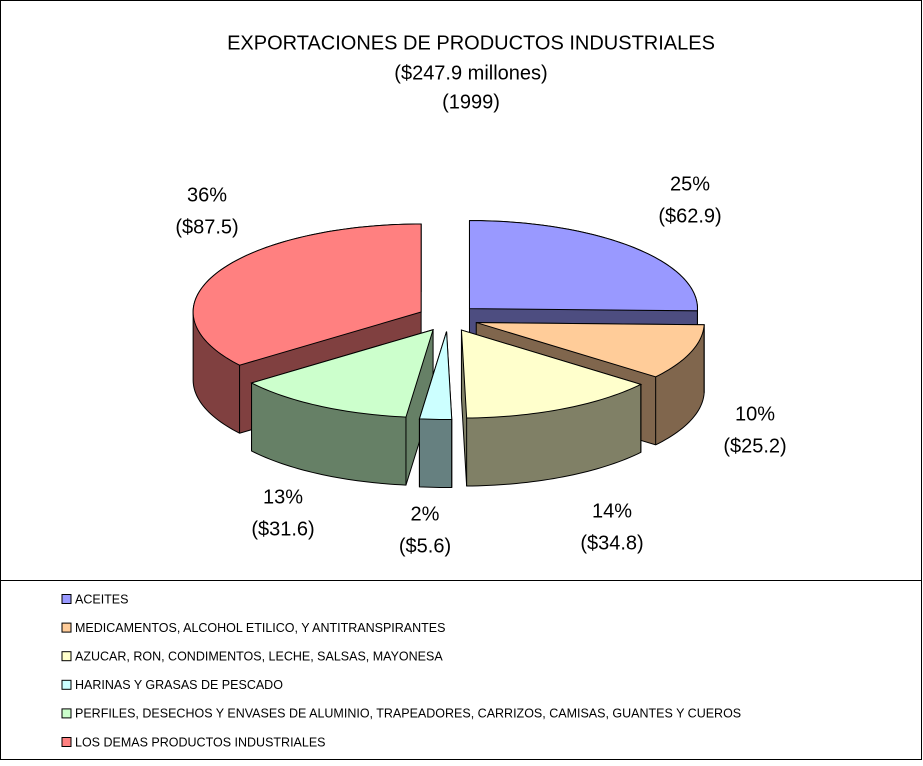  I want to click on value-label: ($25.2), so click(754, 446).